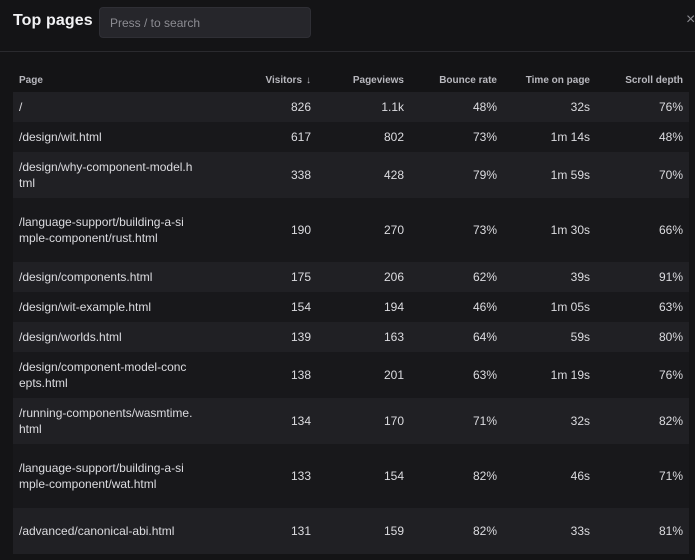 Image resolution: width=695 pixels, height=560 pixels. What do you see at coordinates (456, 421) in the screenshot?
I see `bounce-rate-cell: 71%` at bounding box center [456, 421].